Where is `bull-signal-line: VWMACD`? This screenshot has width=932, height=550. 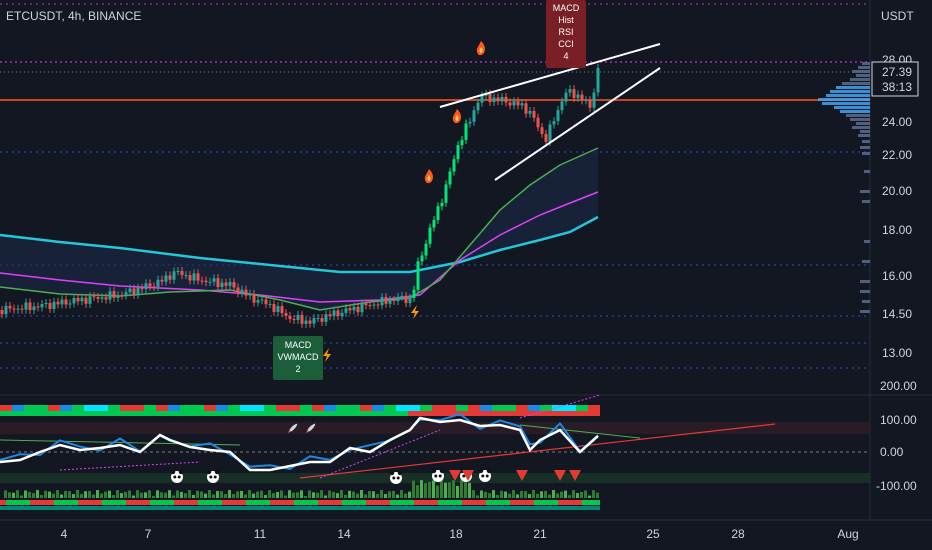
bull-signal-line: VWMACD is located at coordinates (298, 357).